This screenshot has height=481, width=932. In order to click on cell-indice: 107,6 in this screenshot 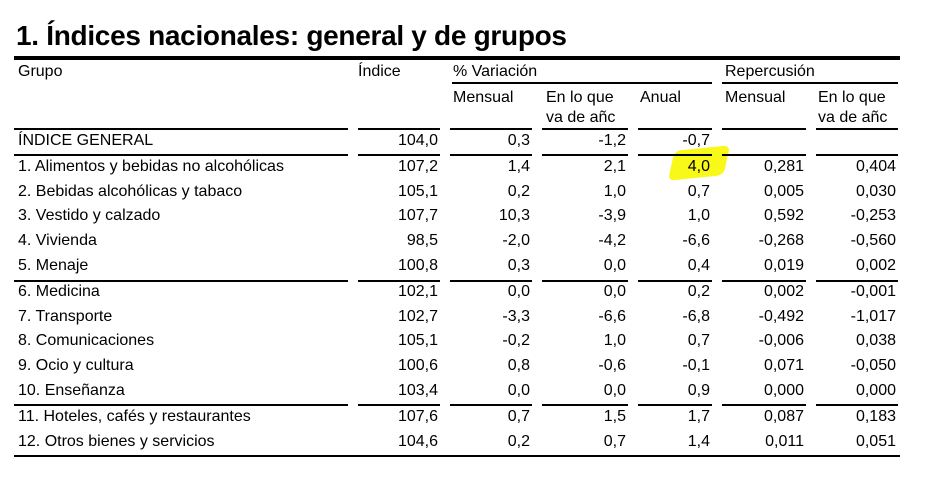, I will do `click(417, 416)`.